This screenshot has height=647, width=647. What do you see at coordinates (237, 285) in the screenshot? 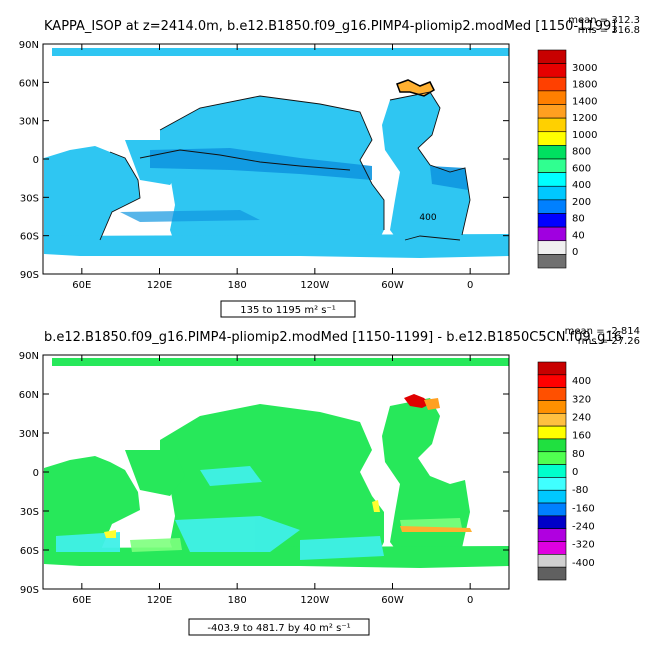
I see `panel-1-xtick-label: 180` at bounding box center [237, 285].